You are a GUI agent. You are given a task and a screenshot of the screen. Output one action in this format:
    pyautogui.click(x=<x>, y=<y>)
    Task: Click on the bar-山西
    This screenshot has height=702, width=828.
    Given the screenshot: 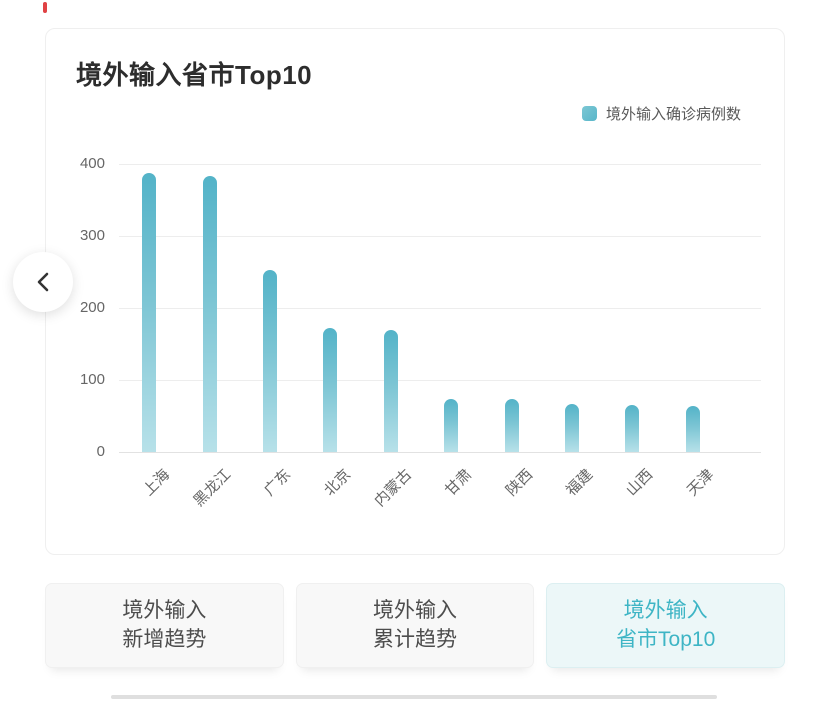 What is the action you would take?
    pyautogui.click(x=632, y=428)
    